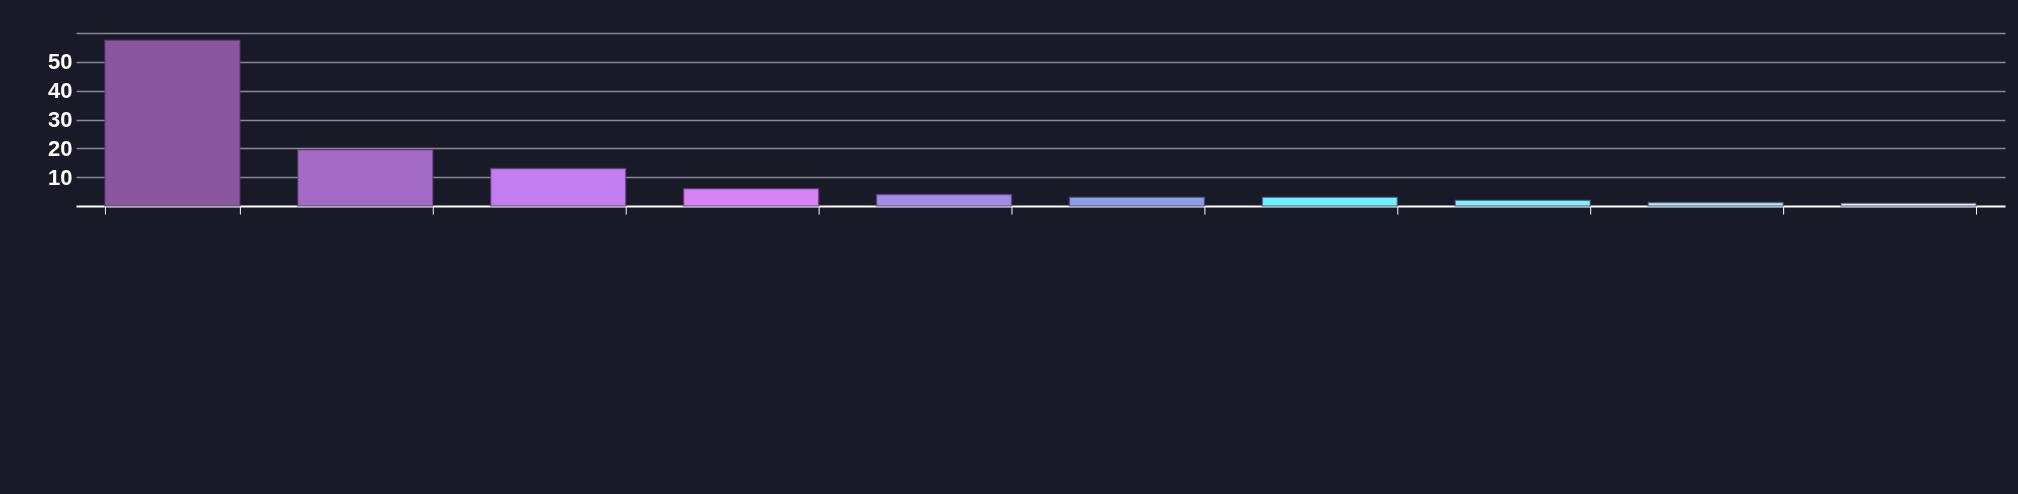 This screenshot has width=2018, height=494. I want to click on y-tick-label: 40, so click(60, 91).